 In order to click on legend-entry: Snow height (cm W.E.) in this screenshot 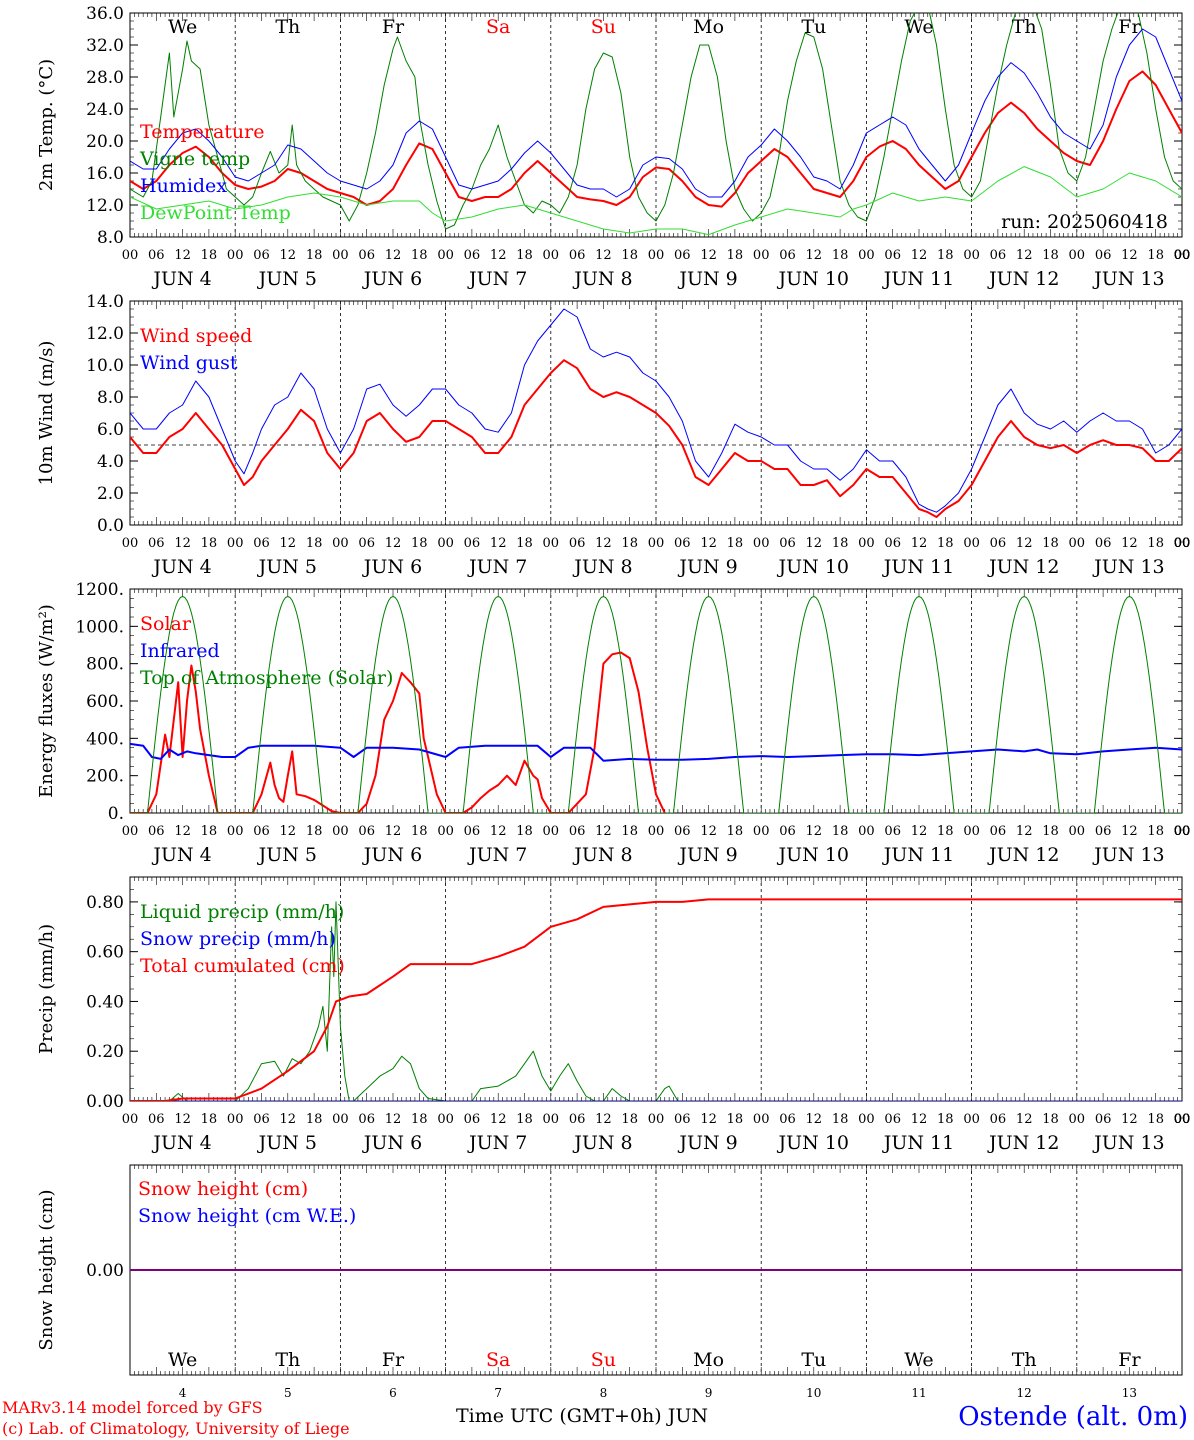, I will do `click(247, 1216)`.